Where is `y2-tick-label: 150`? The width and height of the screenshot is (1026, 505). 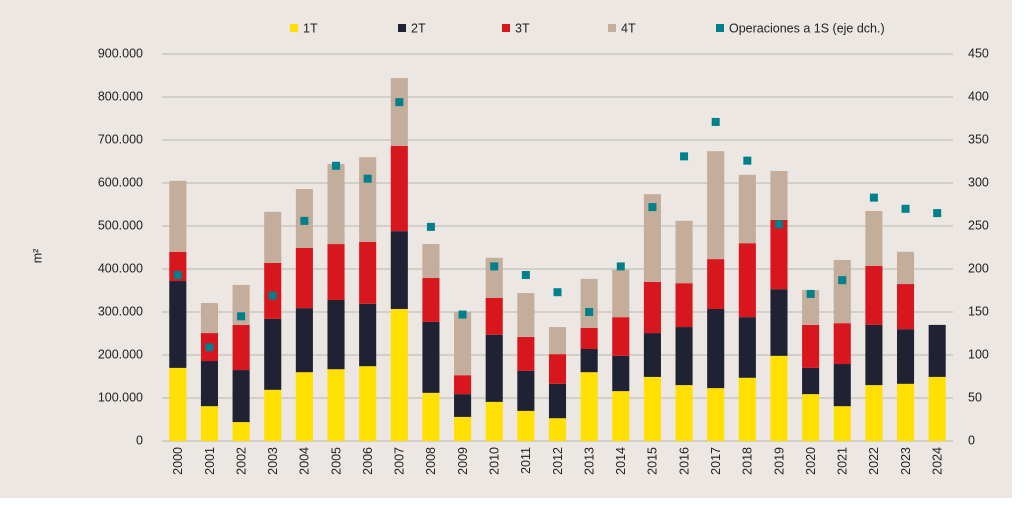 y2-tick-label: 150 is located at coordinates (978, 311).